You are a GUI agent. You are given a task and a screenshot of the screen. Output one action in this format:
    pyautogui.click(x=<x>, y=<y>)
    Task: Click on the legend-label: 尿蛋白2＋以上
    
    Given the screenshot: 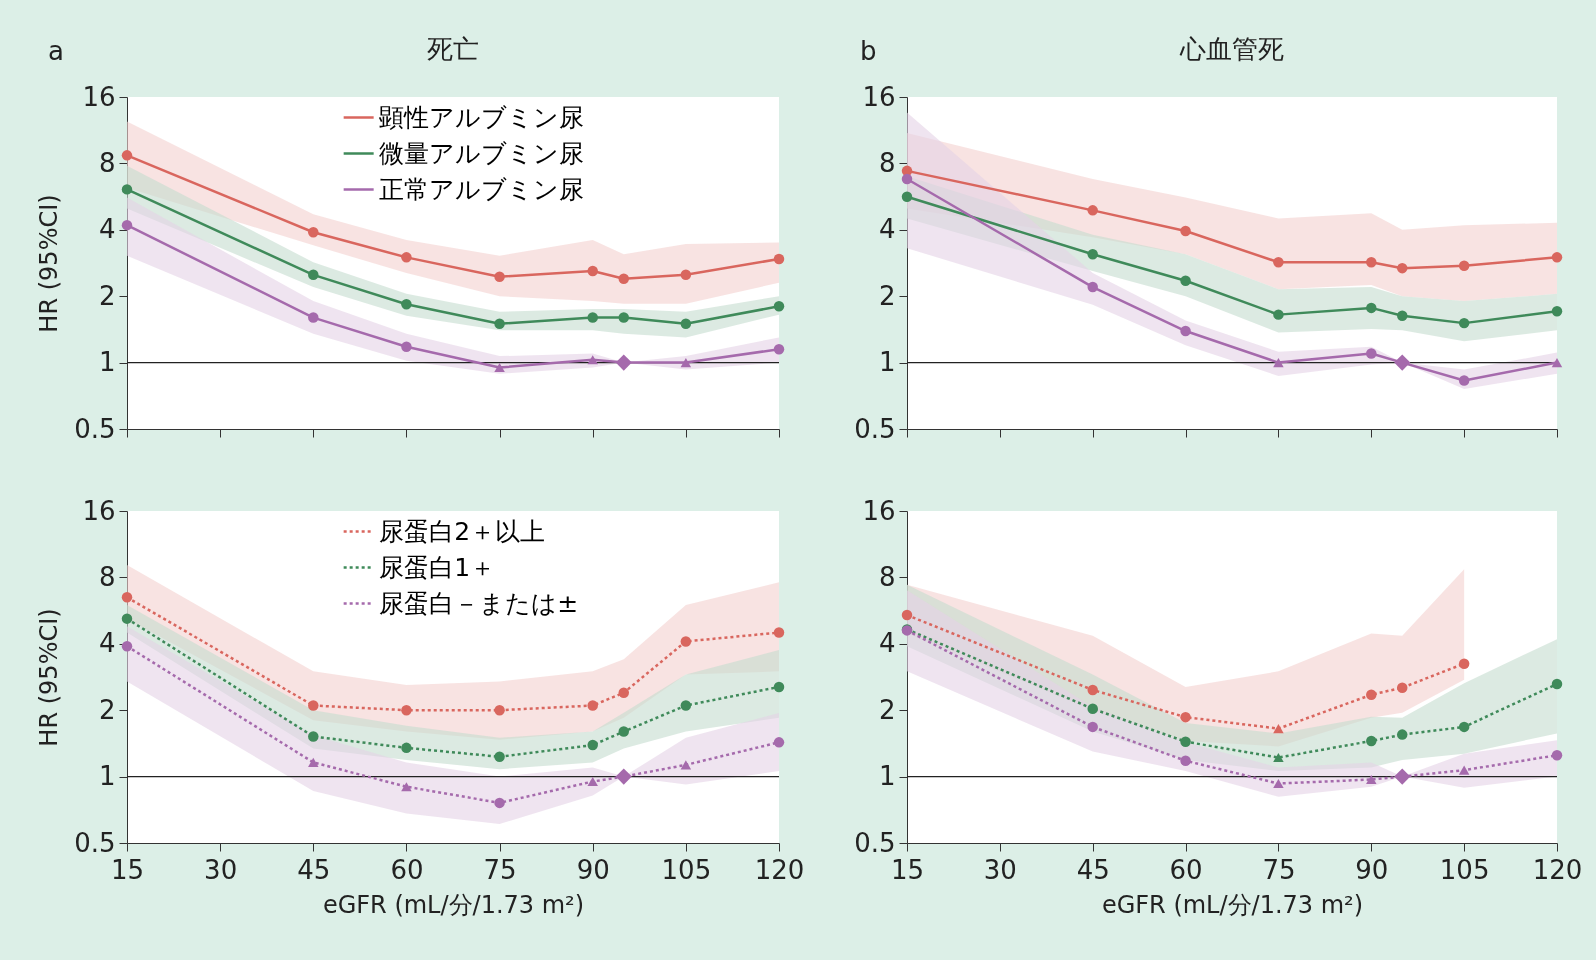 What is the action you would take?
    pyautogui.click(x=462, y=531)
    